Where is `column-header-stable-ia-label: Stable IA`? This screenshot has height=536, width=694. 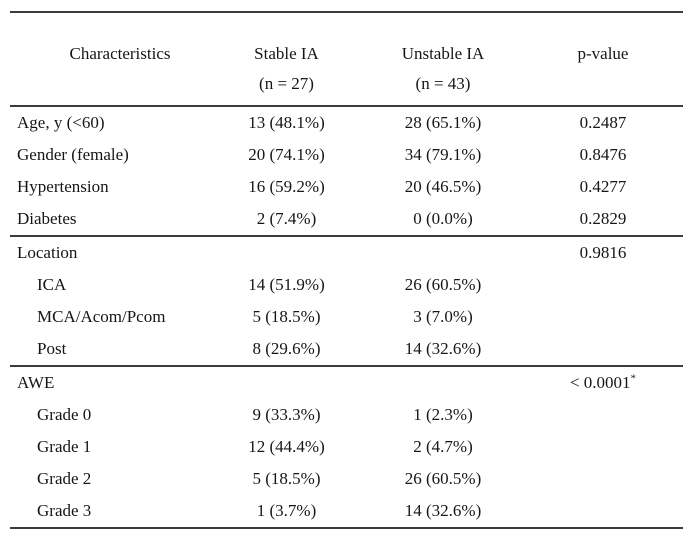 column-header-stable-ia-label: Stable IA is located at coordinates (286, 53).